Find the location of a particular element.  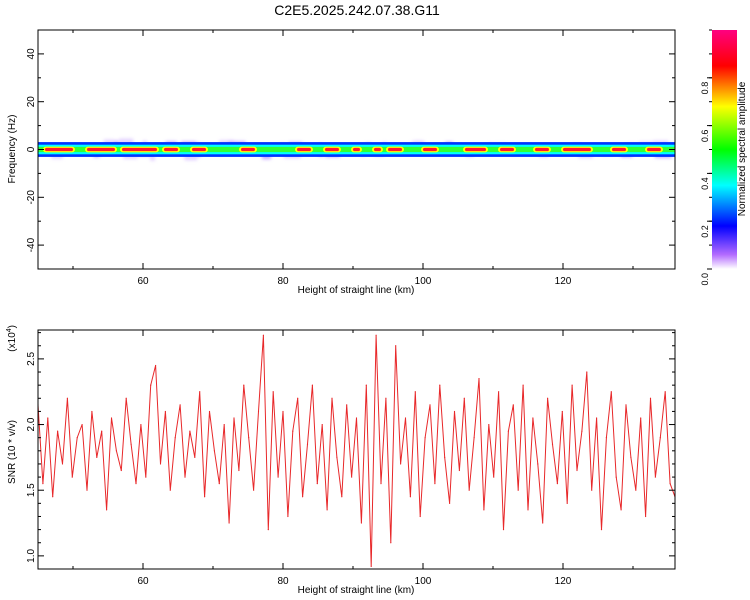

chart-title: C2E5.2025.242.07.38.G11 is located at coordinates (357, 10).